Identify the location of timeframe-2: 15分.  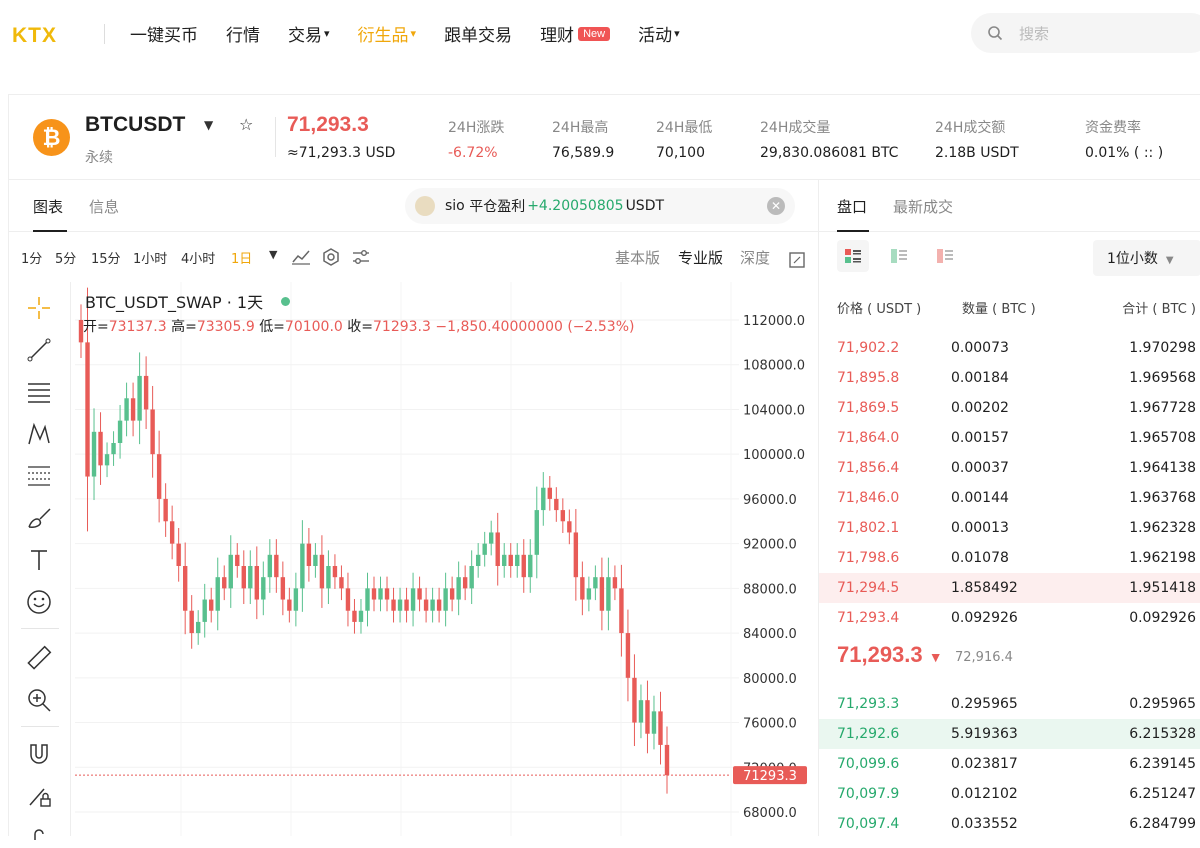
(106, 259).